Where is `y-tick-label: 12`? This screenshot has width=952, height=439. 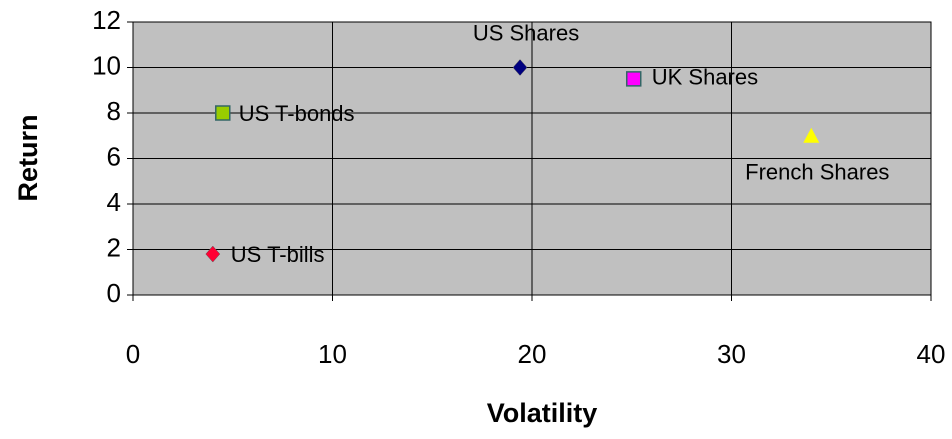
y-tick-label: 12 is located at coordinates (106, 20).